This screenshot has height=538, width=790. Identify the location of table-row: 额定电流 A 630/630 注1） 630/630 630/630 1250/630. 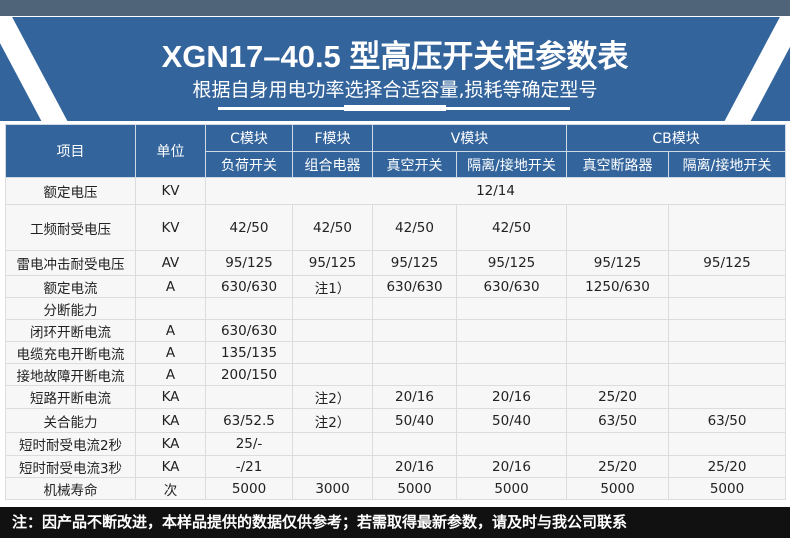
(396, 286).